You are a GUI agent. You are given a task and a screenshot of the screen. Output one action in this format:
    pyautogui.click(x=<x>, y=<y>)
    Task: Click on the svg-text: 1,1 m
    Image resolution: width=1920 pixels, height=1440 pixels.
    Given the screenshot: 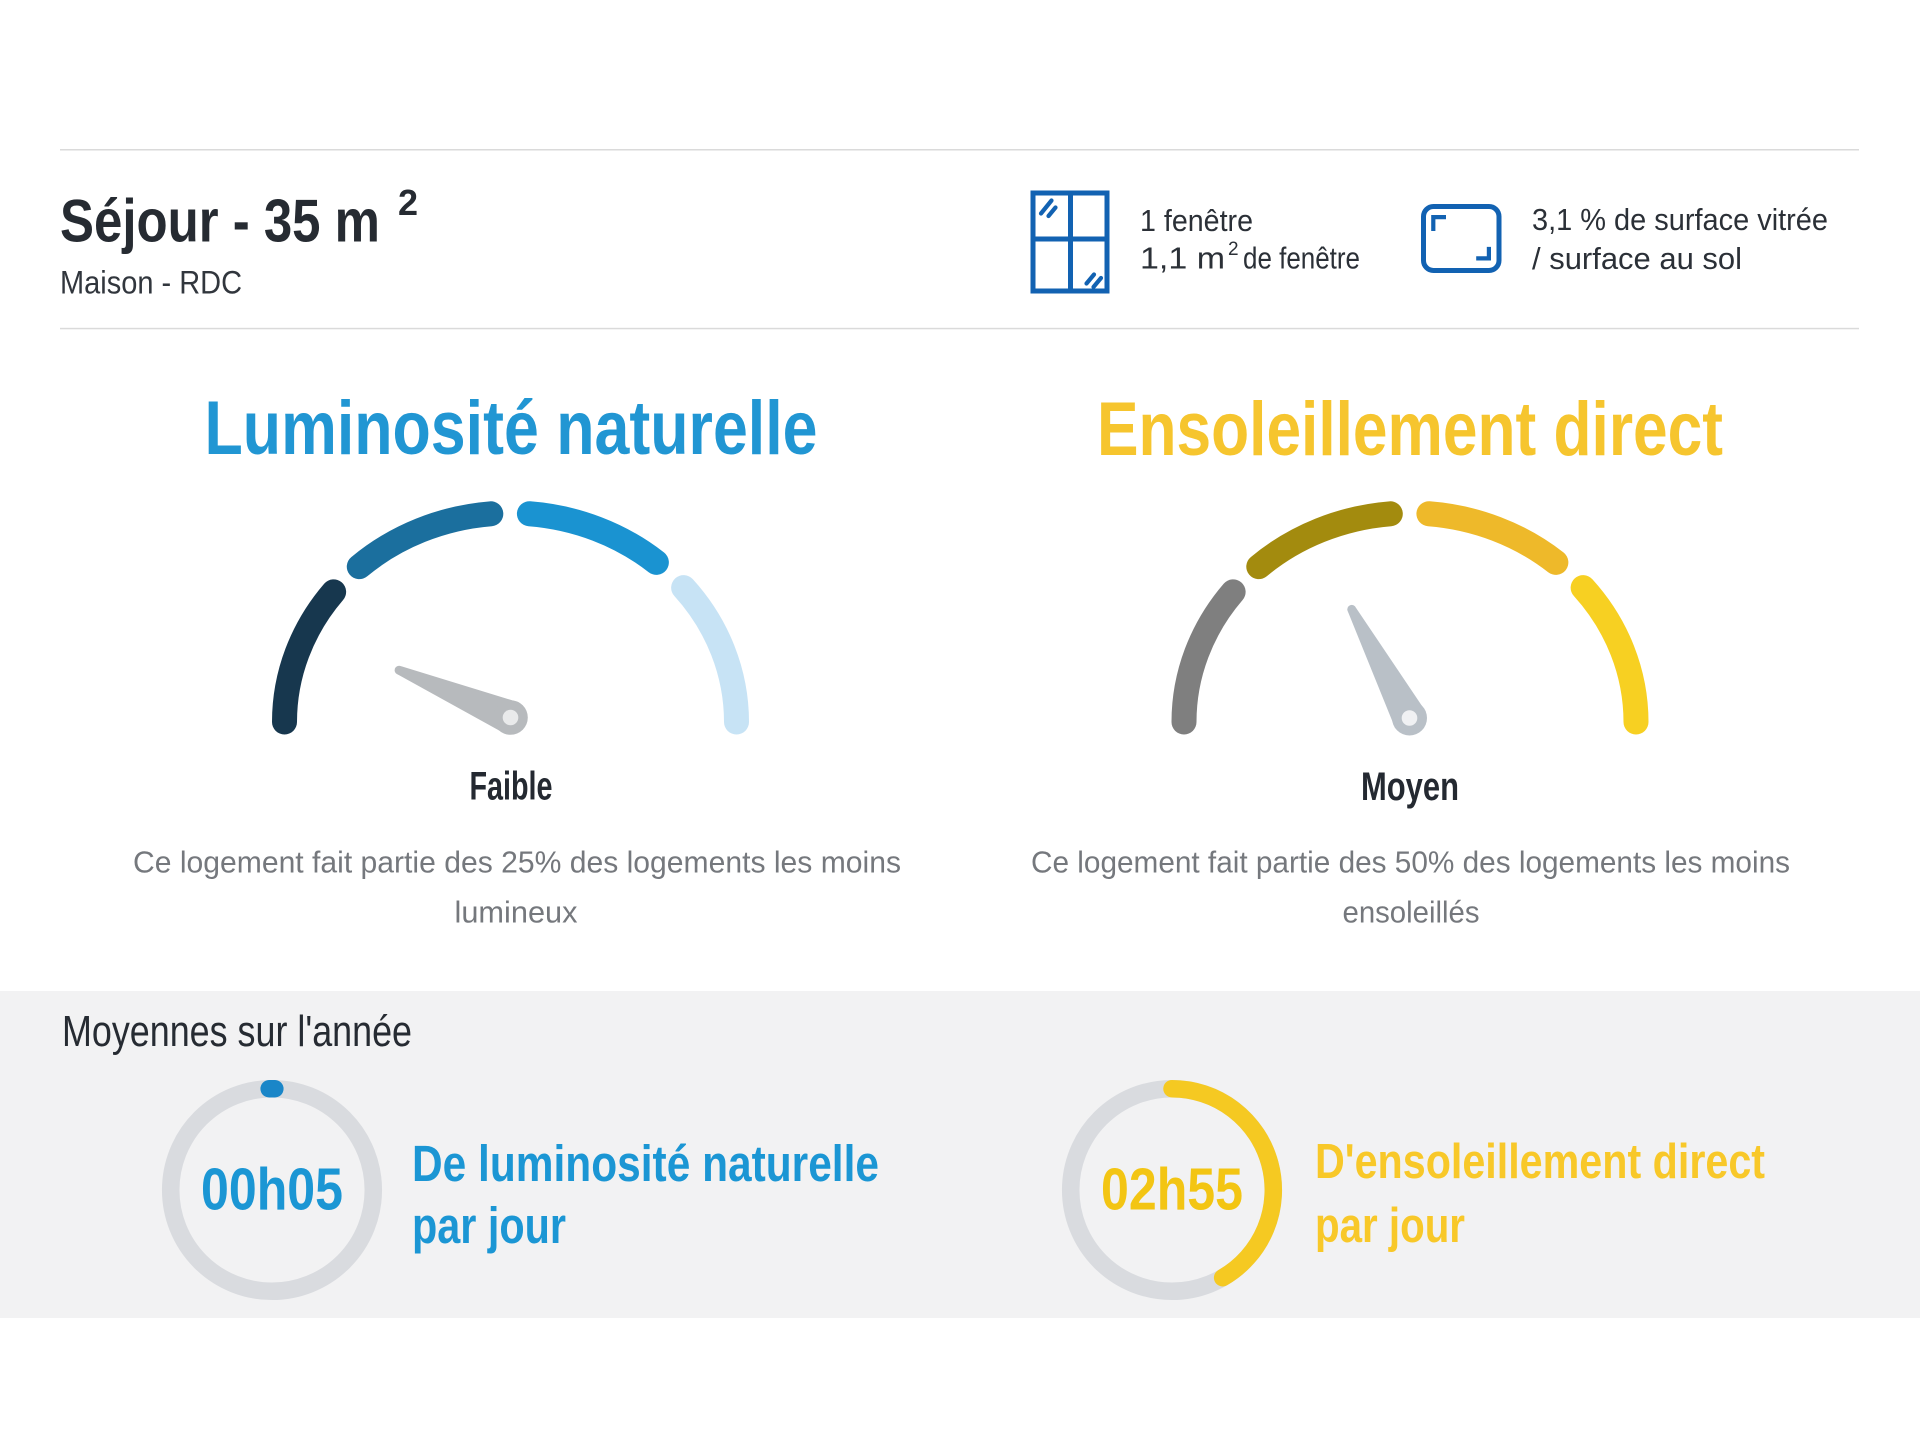 What is the action you would take?
    pyautogui.click(x=1182, y=258)
    